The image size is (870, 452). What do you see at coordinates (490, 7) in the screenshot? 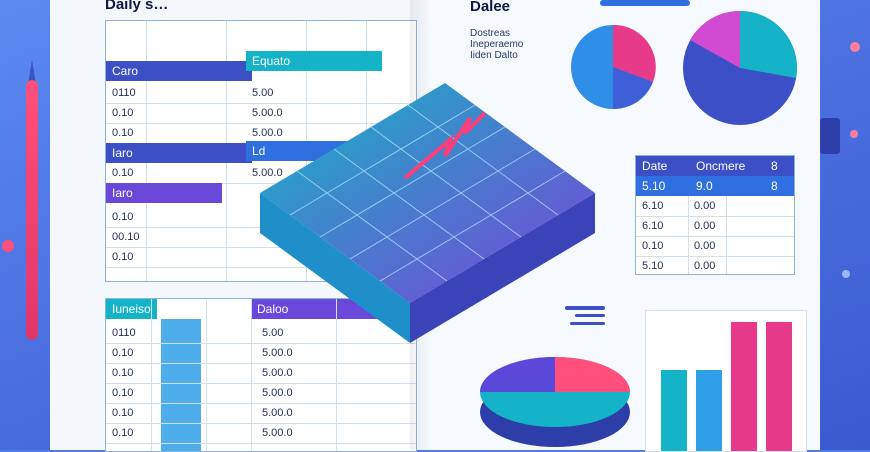
I see `right-title: Dalee` at bounding box center [490, 7].